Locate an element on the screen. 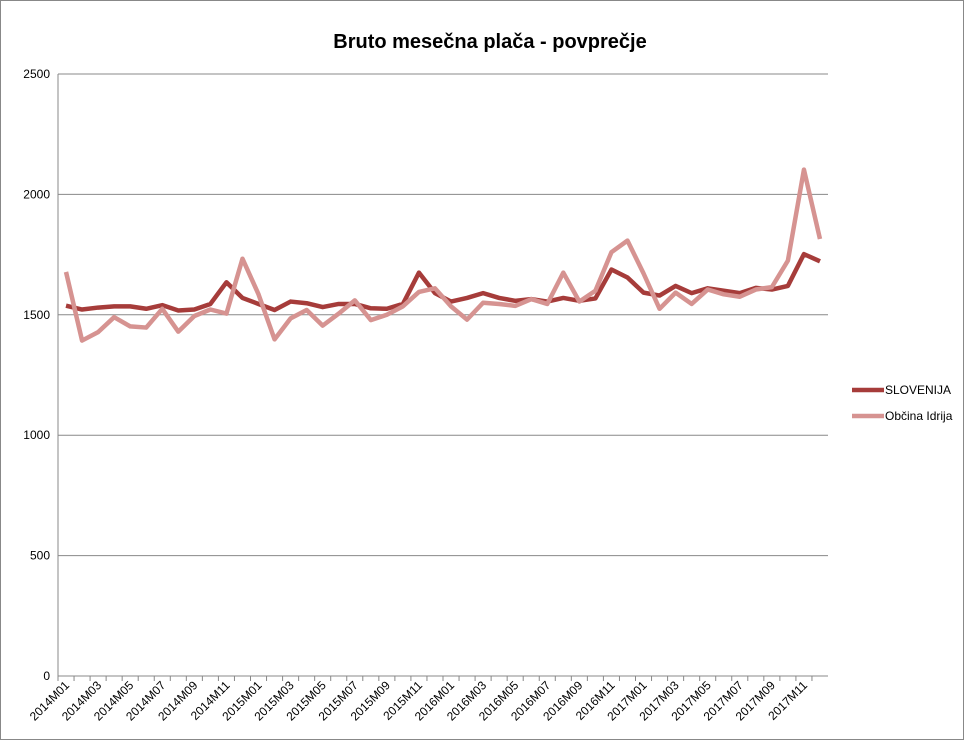 This screenshot has height=740, width=964. chart-title: Bruto mesečna plača - povprečje is located at coordinates (489, 42).